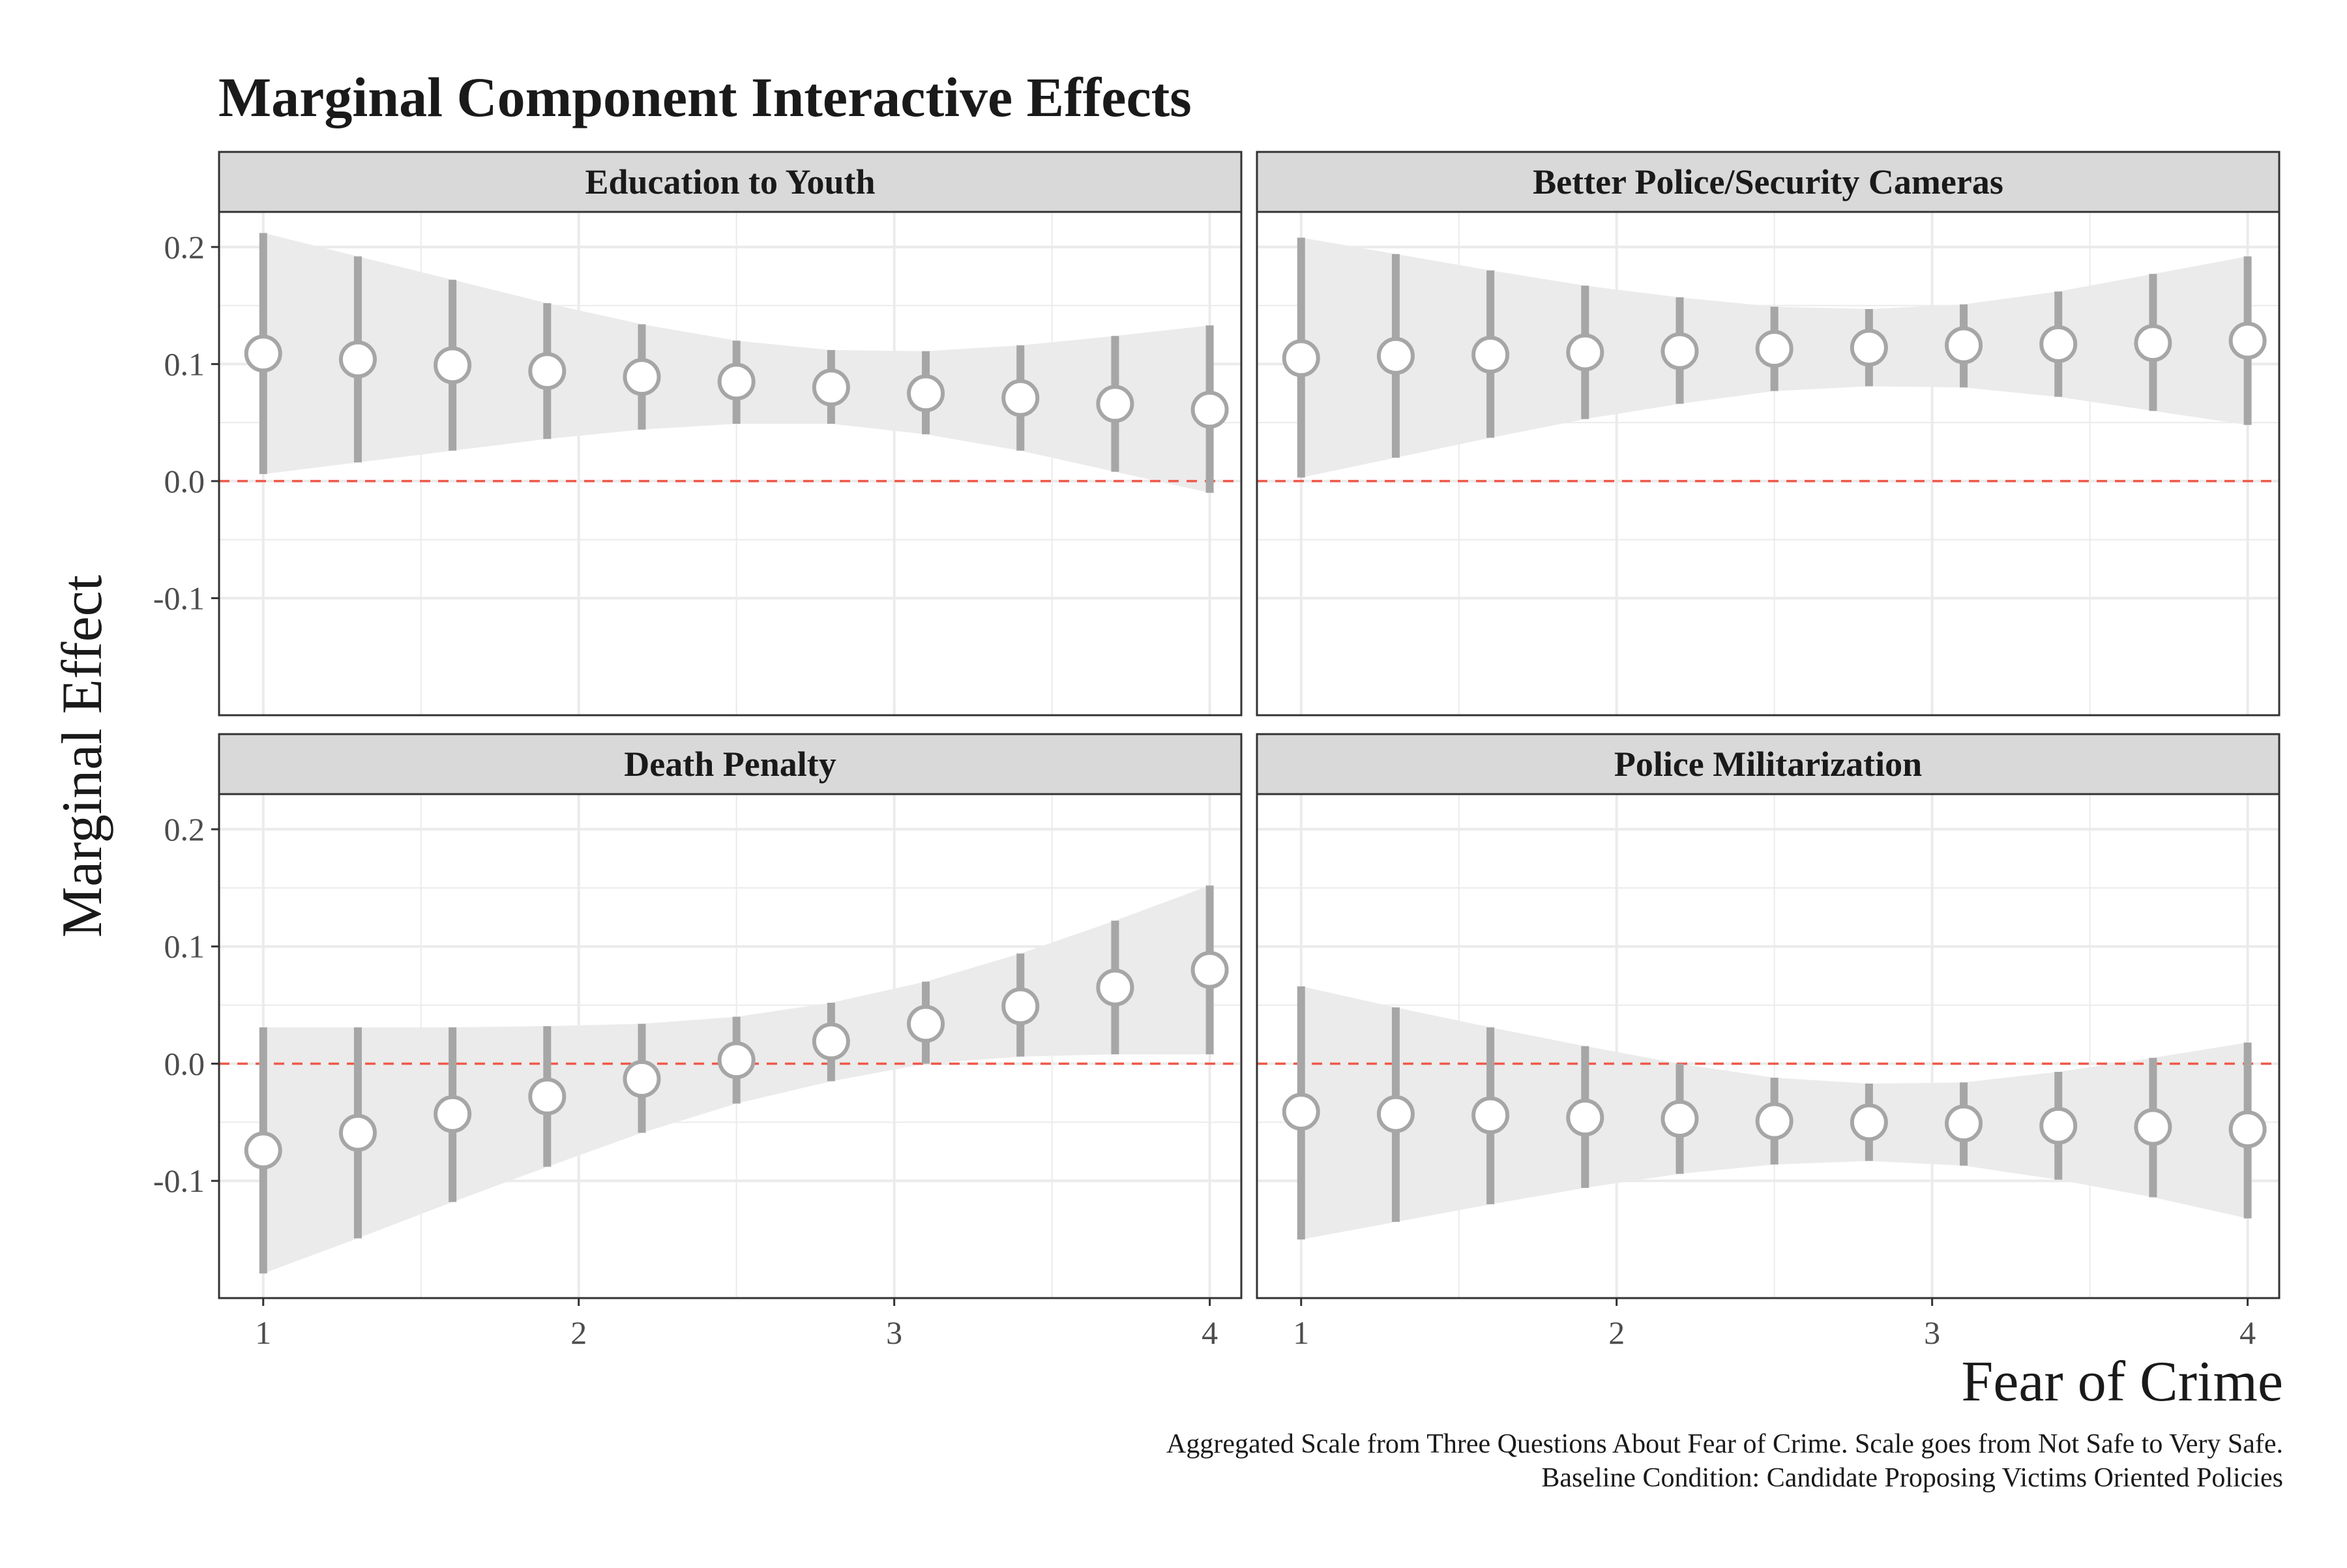 This screenshot has height=1568, width=2347. I want to click on x-axis-label: Fear of Crime, so click(2122, 1381).